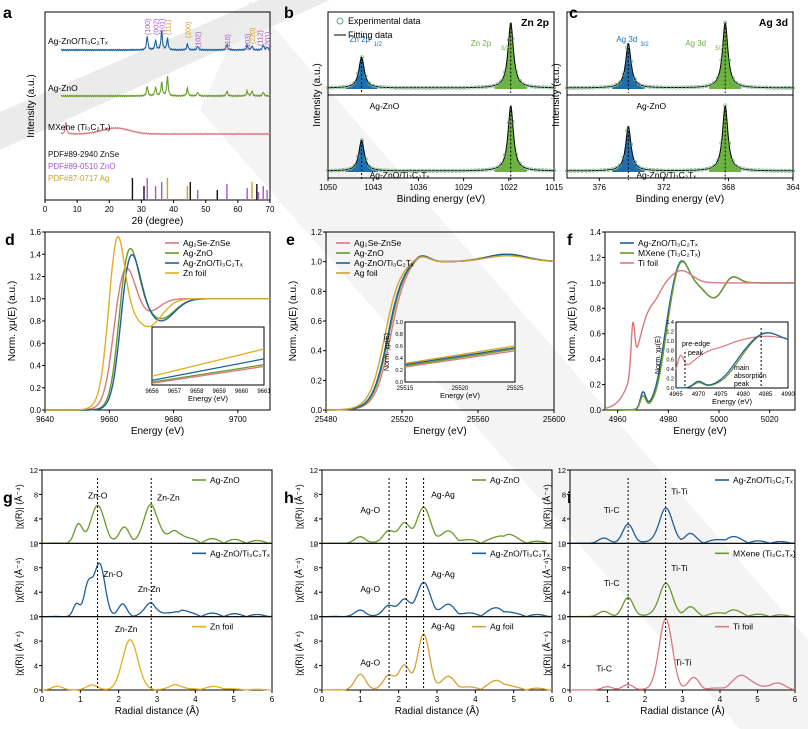  Describe the element at coordinates (163, 27) in the screenshot. I see `miller-index-label: (101)` at that location.